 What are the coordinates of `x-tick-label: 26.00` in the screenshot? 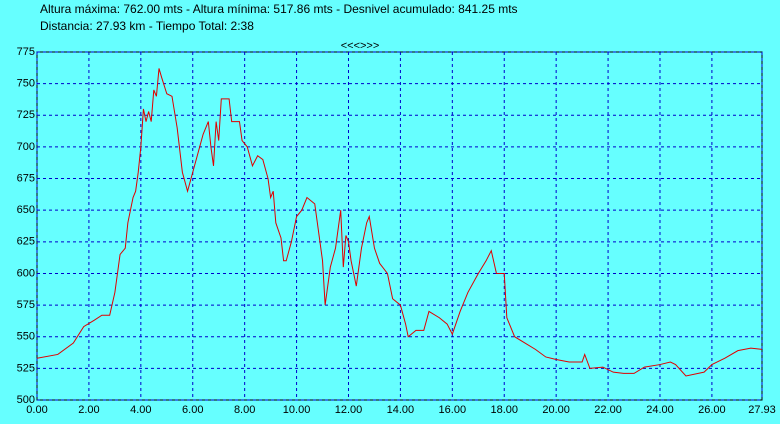 It's located at (712, 410).